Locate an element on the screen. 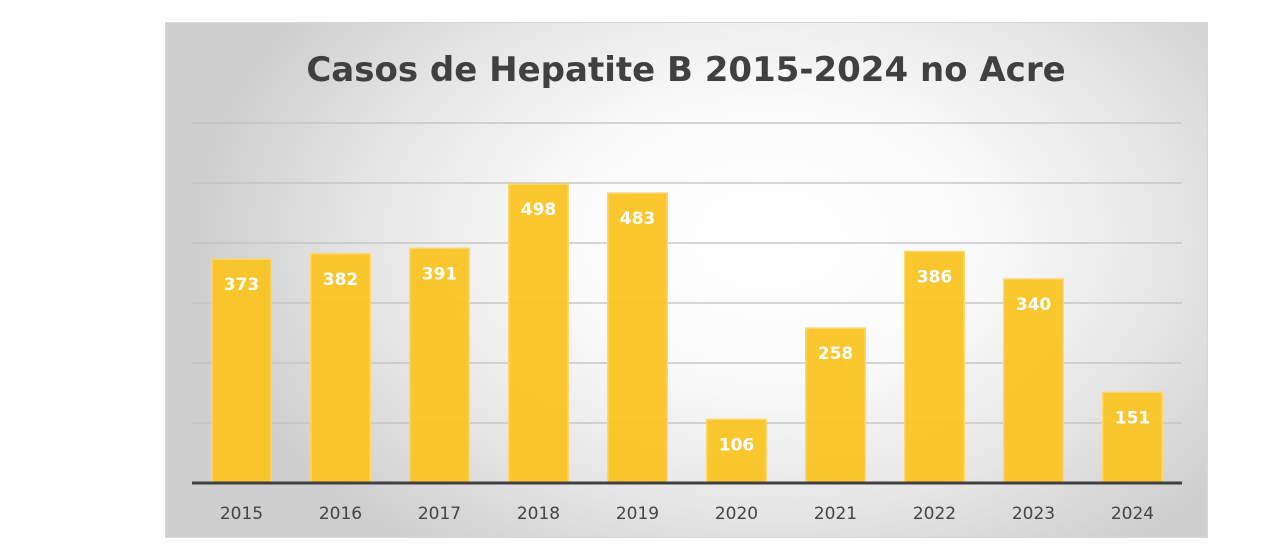  x-tick-label-2020: 2020 is located at coordinates (736, 514).